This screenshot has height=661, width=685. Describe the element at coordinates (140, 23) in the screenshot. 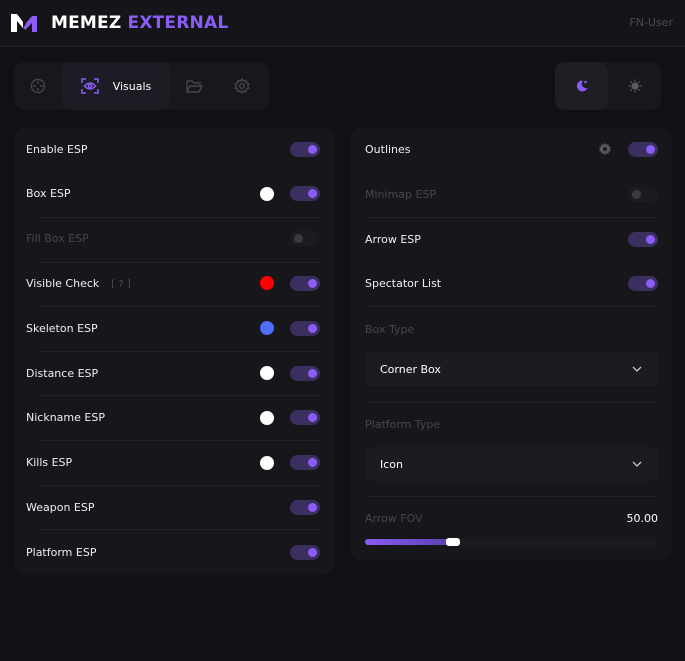

I see `app-title: MEMEZ EXTERNAL` at that location.